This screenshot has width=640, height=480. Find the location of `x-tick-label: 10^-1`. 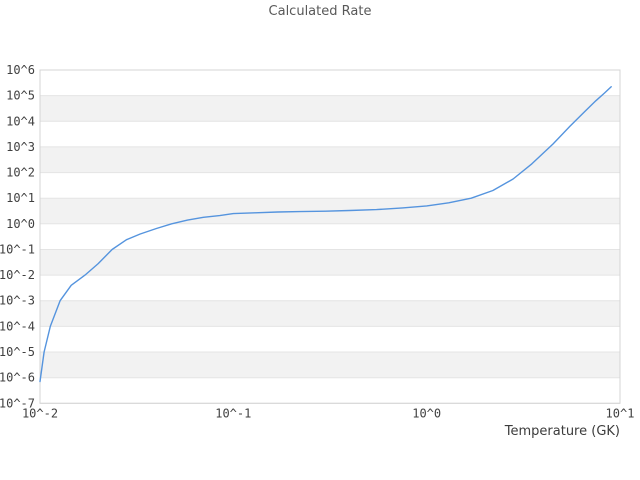

x-tick-label: 10^-1 is located at coordinates (233, 413).